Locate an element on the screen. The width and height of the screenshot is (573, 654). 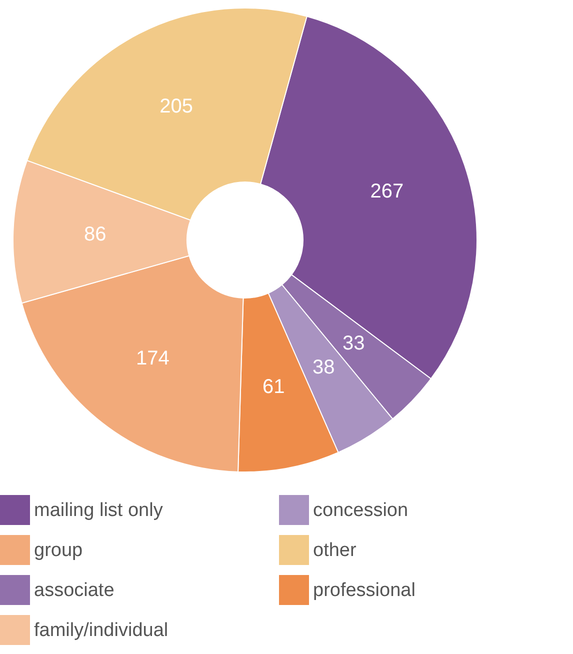
data-label: 33 is located at coordinates (353, 343).